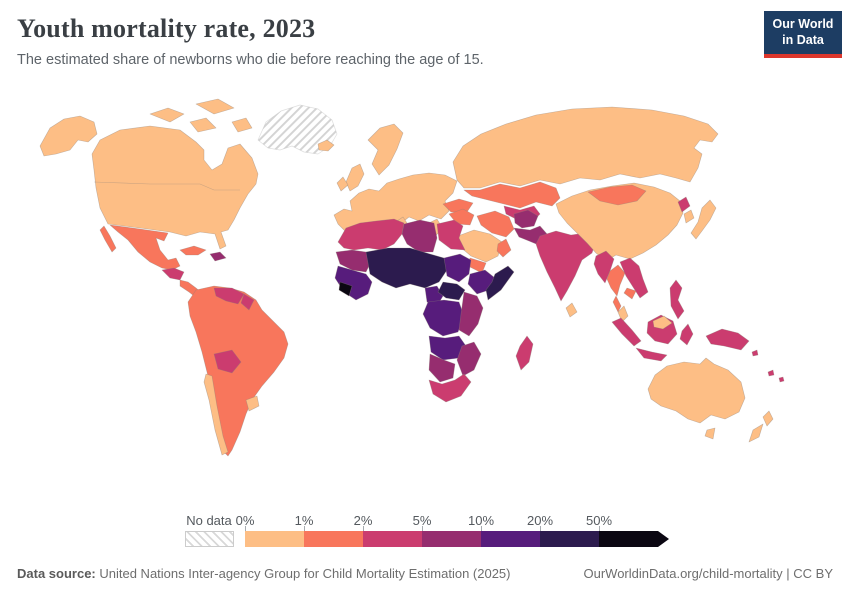 This screenshot has width=850, height=600. What do you see at coordinates (245, 520) in the screenshot?
I see `legend-tick-label-0: 0%` at bounding box center [245, 520].